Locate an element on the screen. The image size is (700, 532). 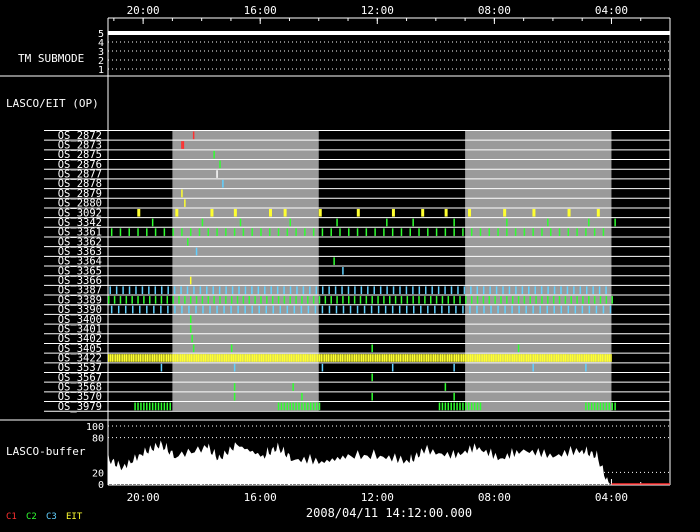
row-label: OS_2877 is located at coordinates (80, 175).